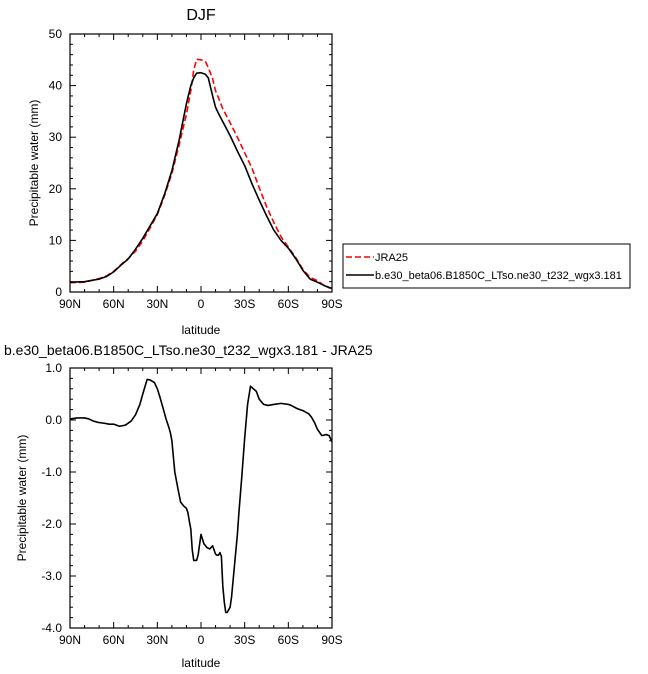 The width and height of the screenshot is (648, 674). What do you see at coordinates (51, 524) in the screenshot?
I see `bottom-chart-y-tick-label: -2.0` at bounding box center [51, 524].